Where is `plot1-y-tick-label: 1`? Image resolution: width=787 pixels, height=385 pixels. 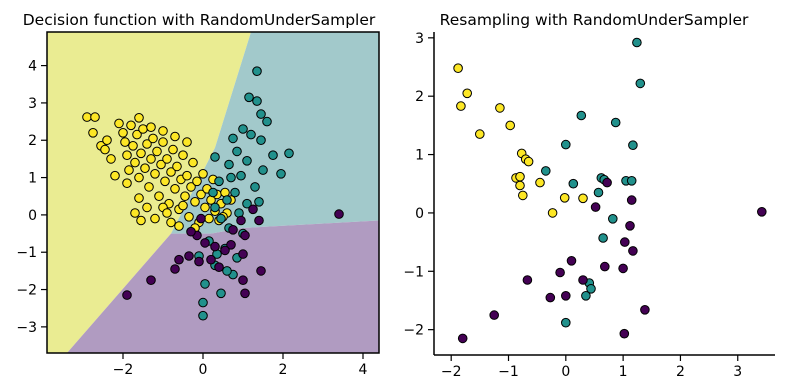 plot1-y-tick-label: 1 is located at coordinates (32, 179).